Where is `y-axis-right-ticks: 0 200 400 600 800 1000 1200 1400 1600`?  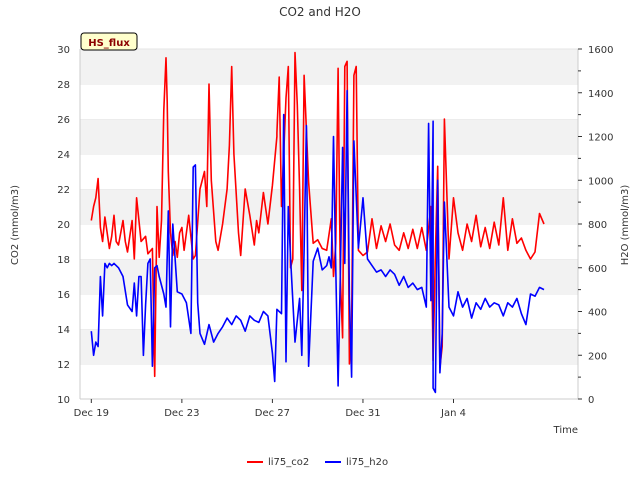
y-axis-right-ticks: 0 200 400 600 800 1000 1200 1400 1600 is located at coordinates (595, 225).